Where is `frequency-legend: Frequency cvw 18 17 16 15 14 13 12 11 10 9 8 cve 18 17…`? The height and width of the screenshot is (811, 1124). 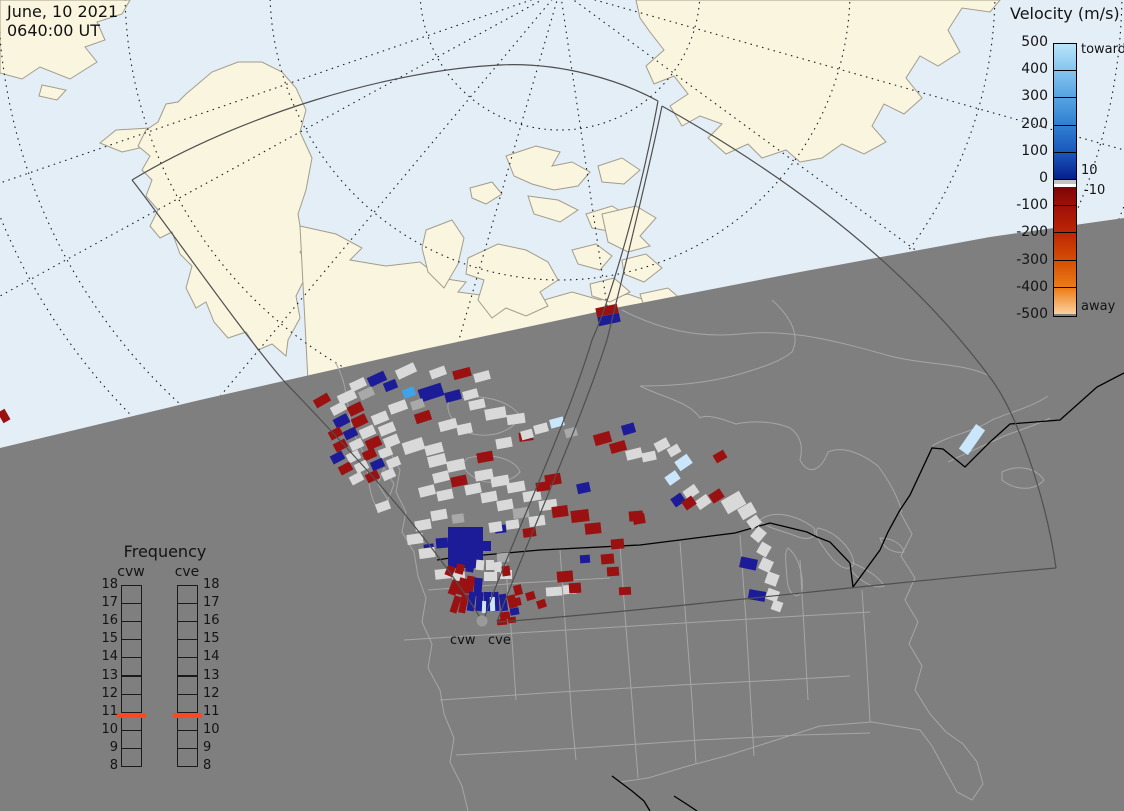 frequency-legend: Frequency cvw 18 17 16 15 14 13 12 11 10 9 8 cve 18 17… is located at coordinates (170, 665).